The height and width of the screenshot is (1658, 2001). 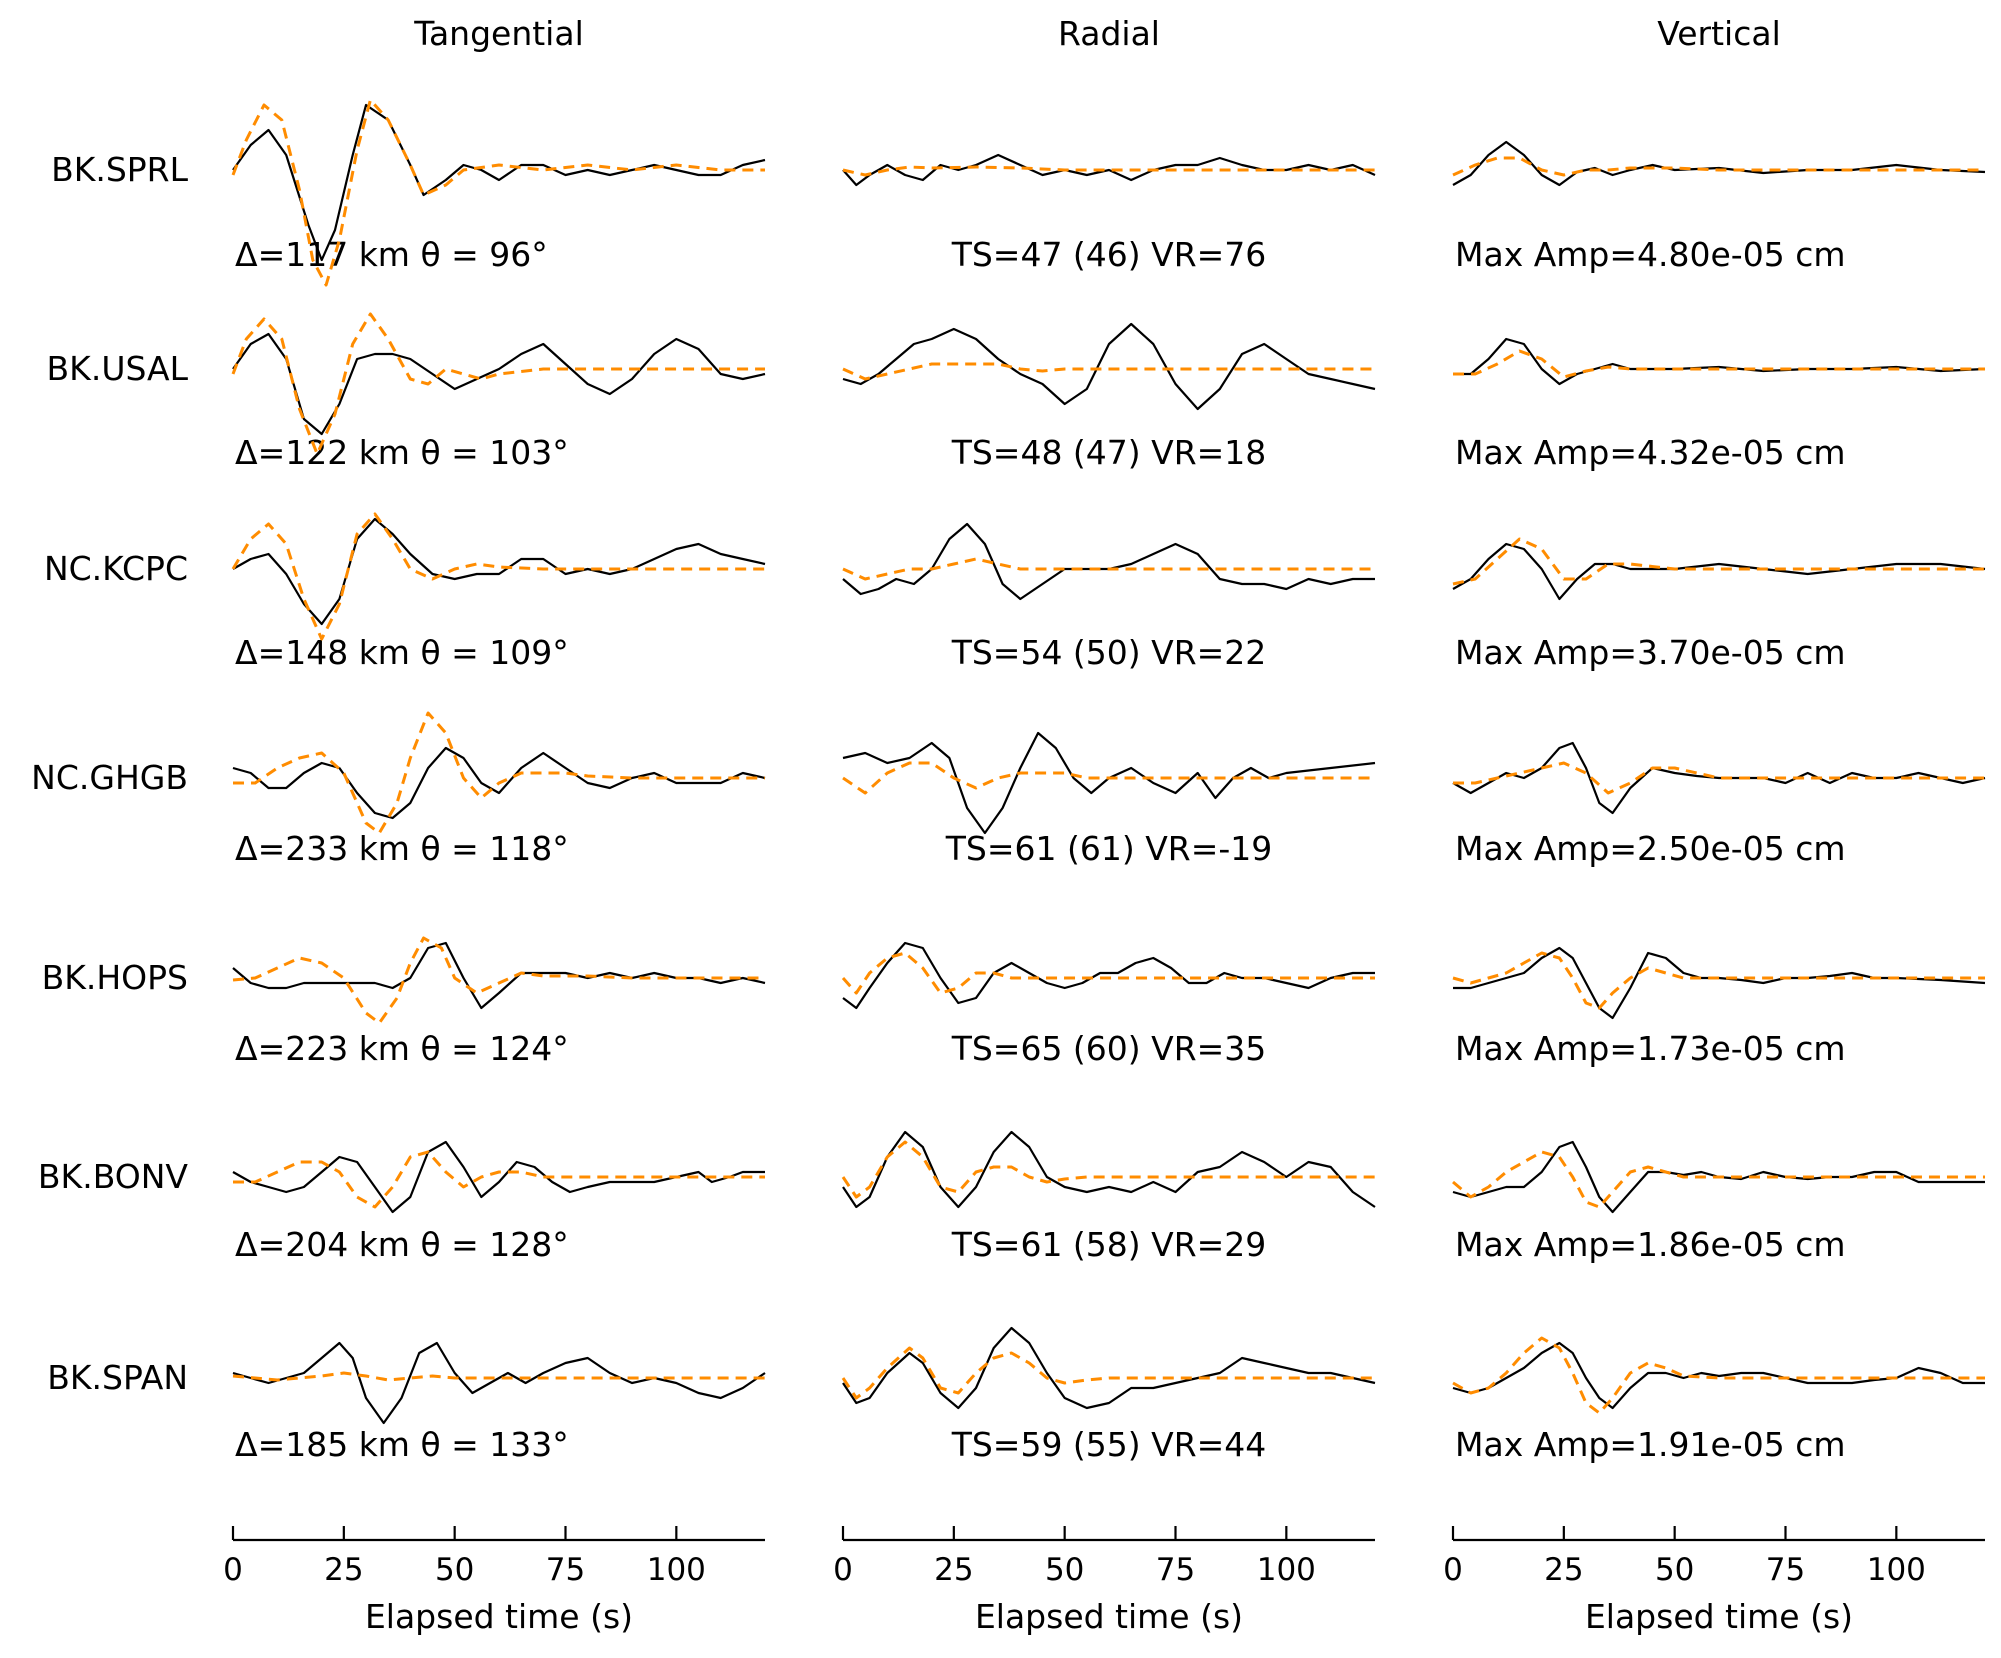 What do you see at coordinates (402, 1244) in the screenshot?
I see `tangential-info-text: Δ=204 km θ = 128°` at bounding box center [402, 1244].